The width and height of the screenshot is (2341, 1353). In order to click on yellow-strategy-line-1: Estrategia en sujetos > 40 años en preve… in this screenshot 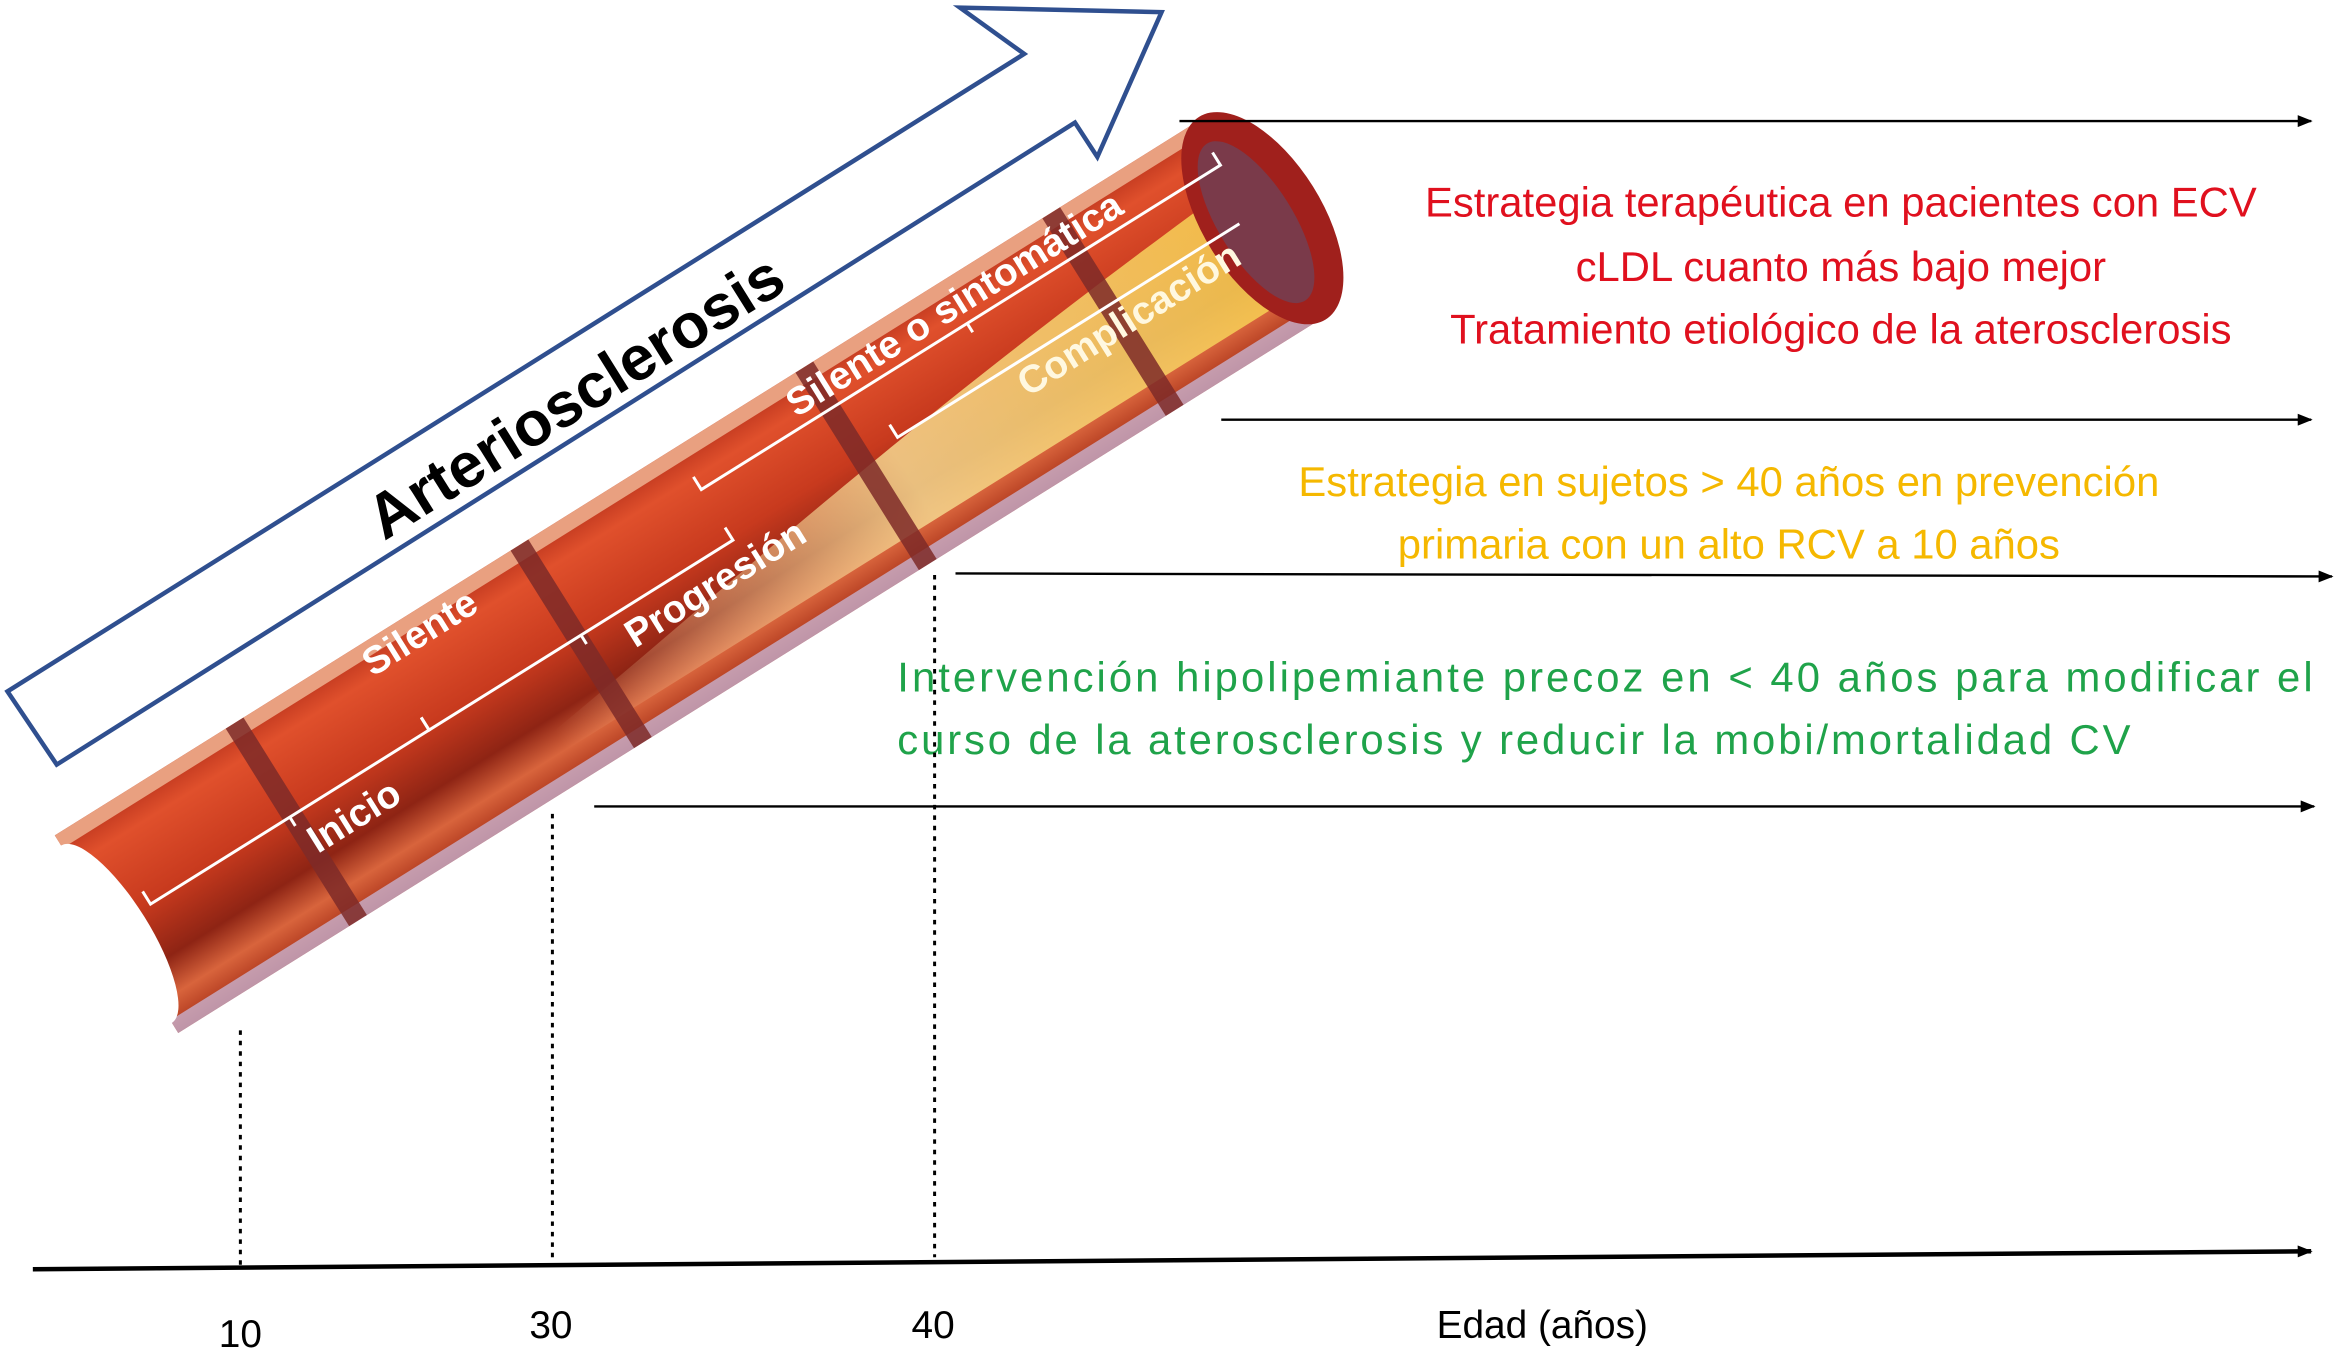, I will do `click(1728, 481)`.